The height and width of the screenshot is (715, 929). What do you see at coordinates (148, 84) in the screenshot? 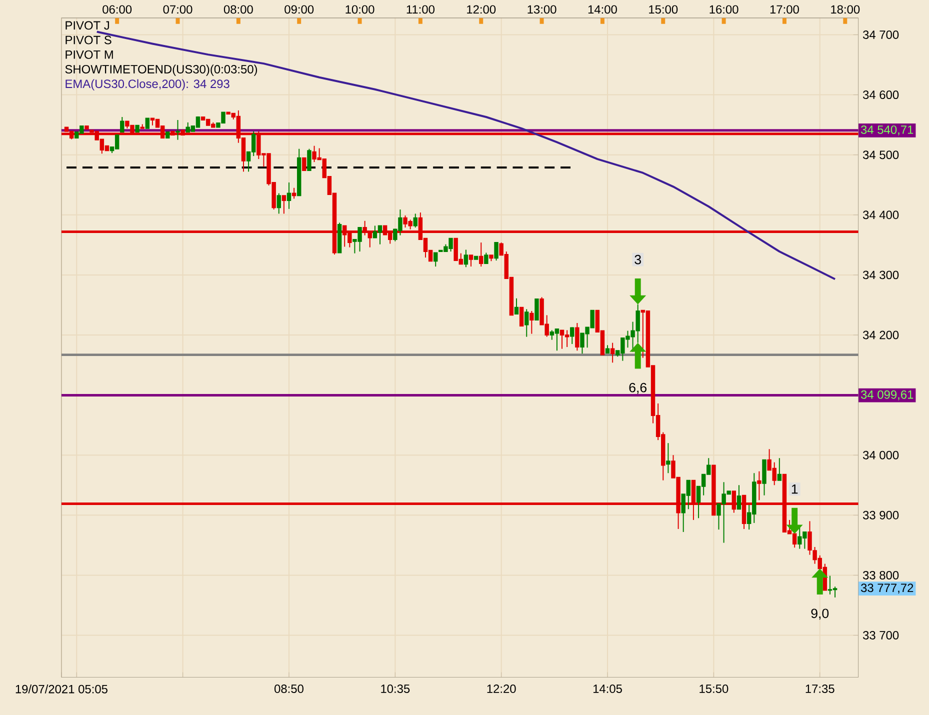
I see `series-label: EMA(US30.Close,200): 34 293` at bounding box center [148, 84].